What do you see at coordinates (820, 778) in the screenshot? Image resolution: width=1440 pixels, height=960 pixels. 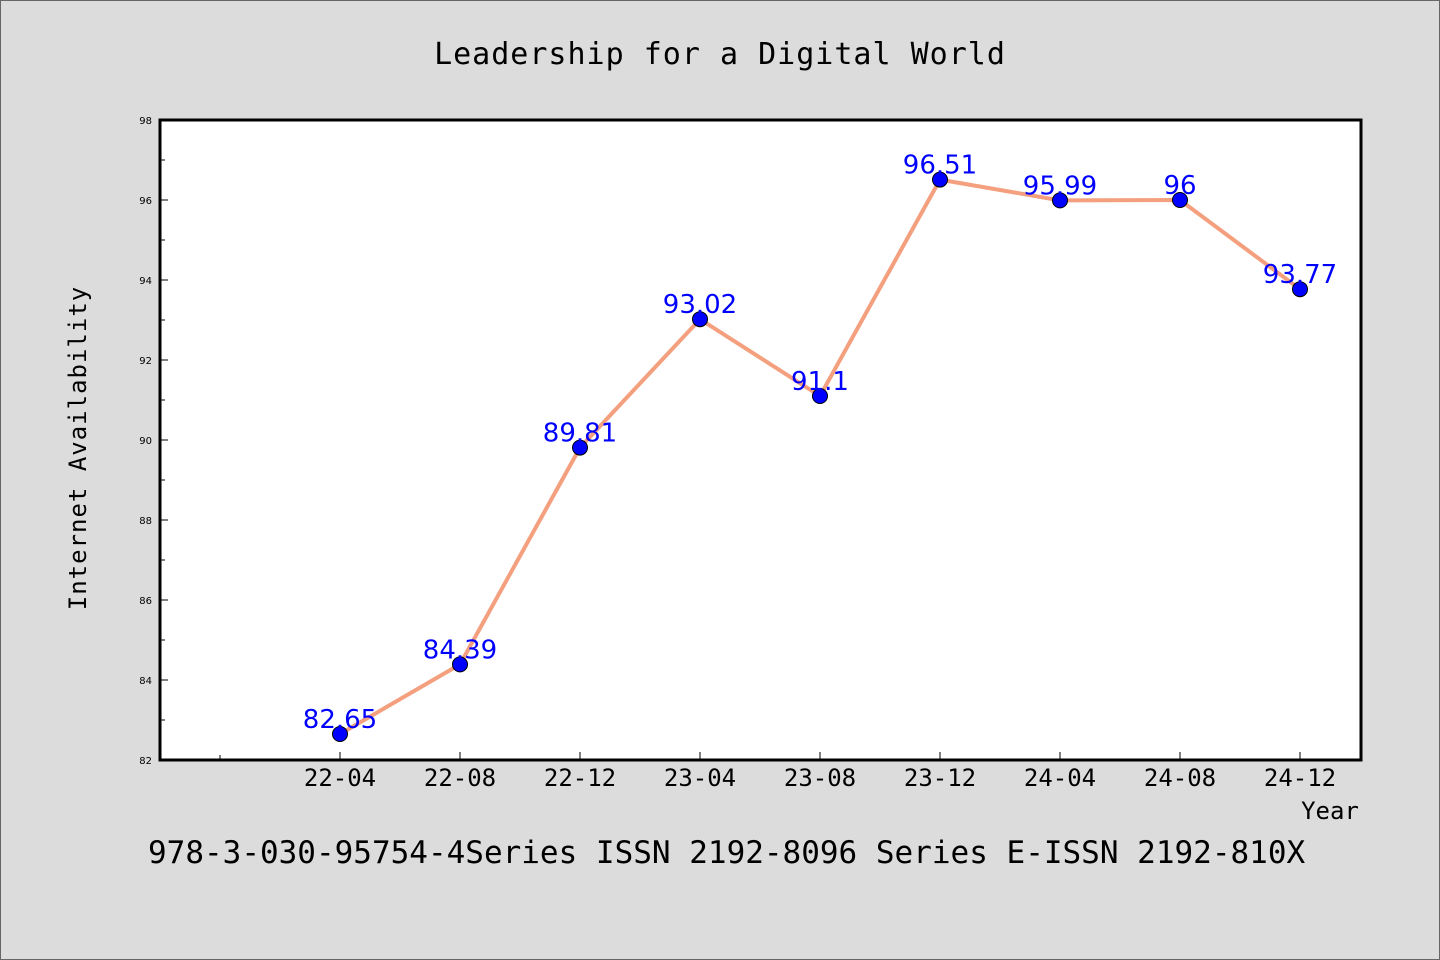 I see `x-tick-label: 23-08` at bounding box center [820, 778].